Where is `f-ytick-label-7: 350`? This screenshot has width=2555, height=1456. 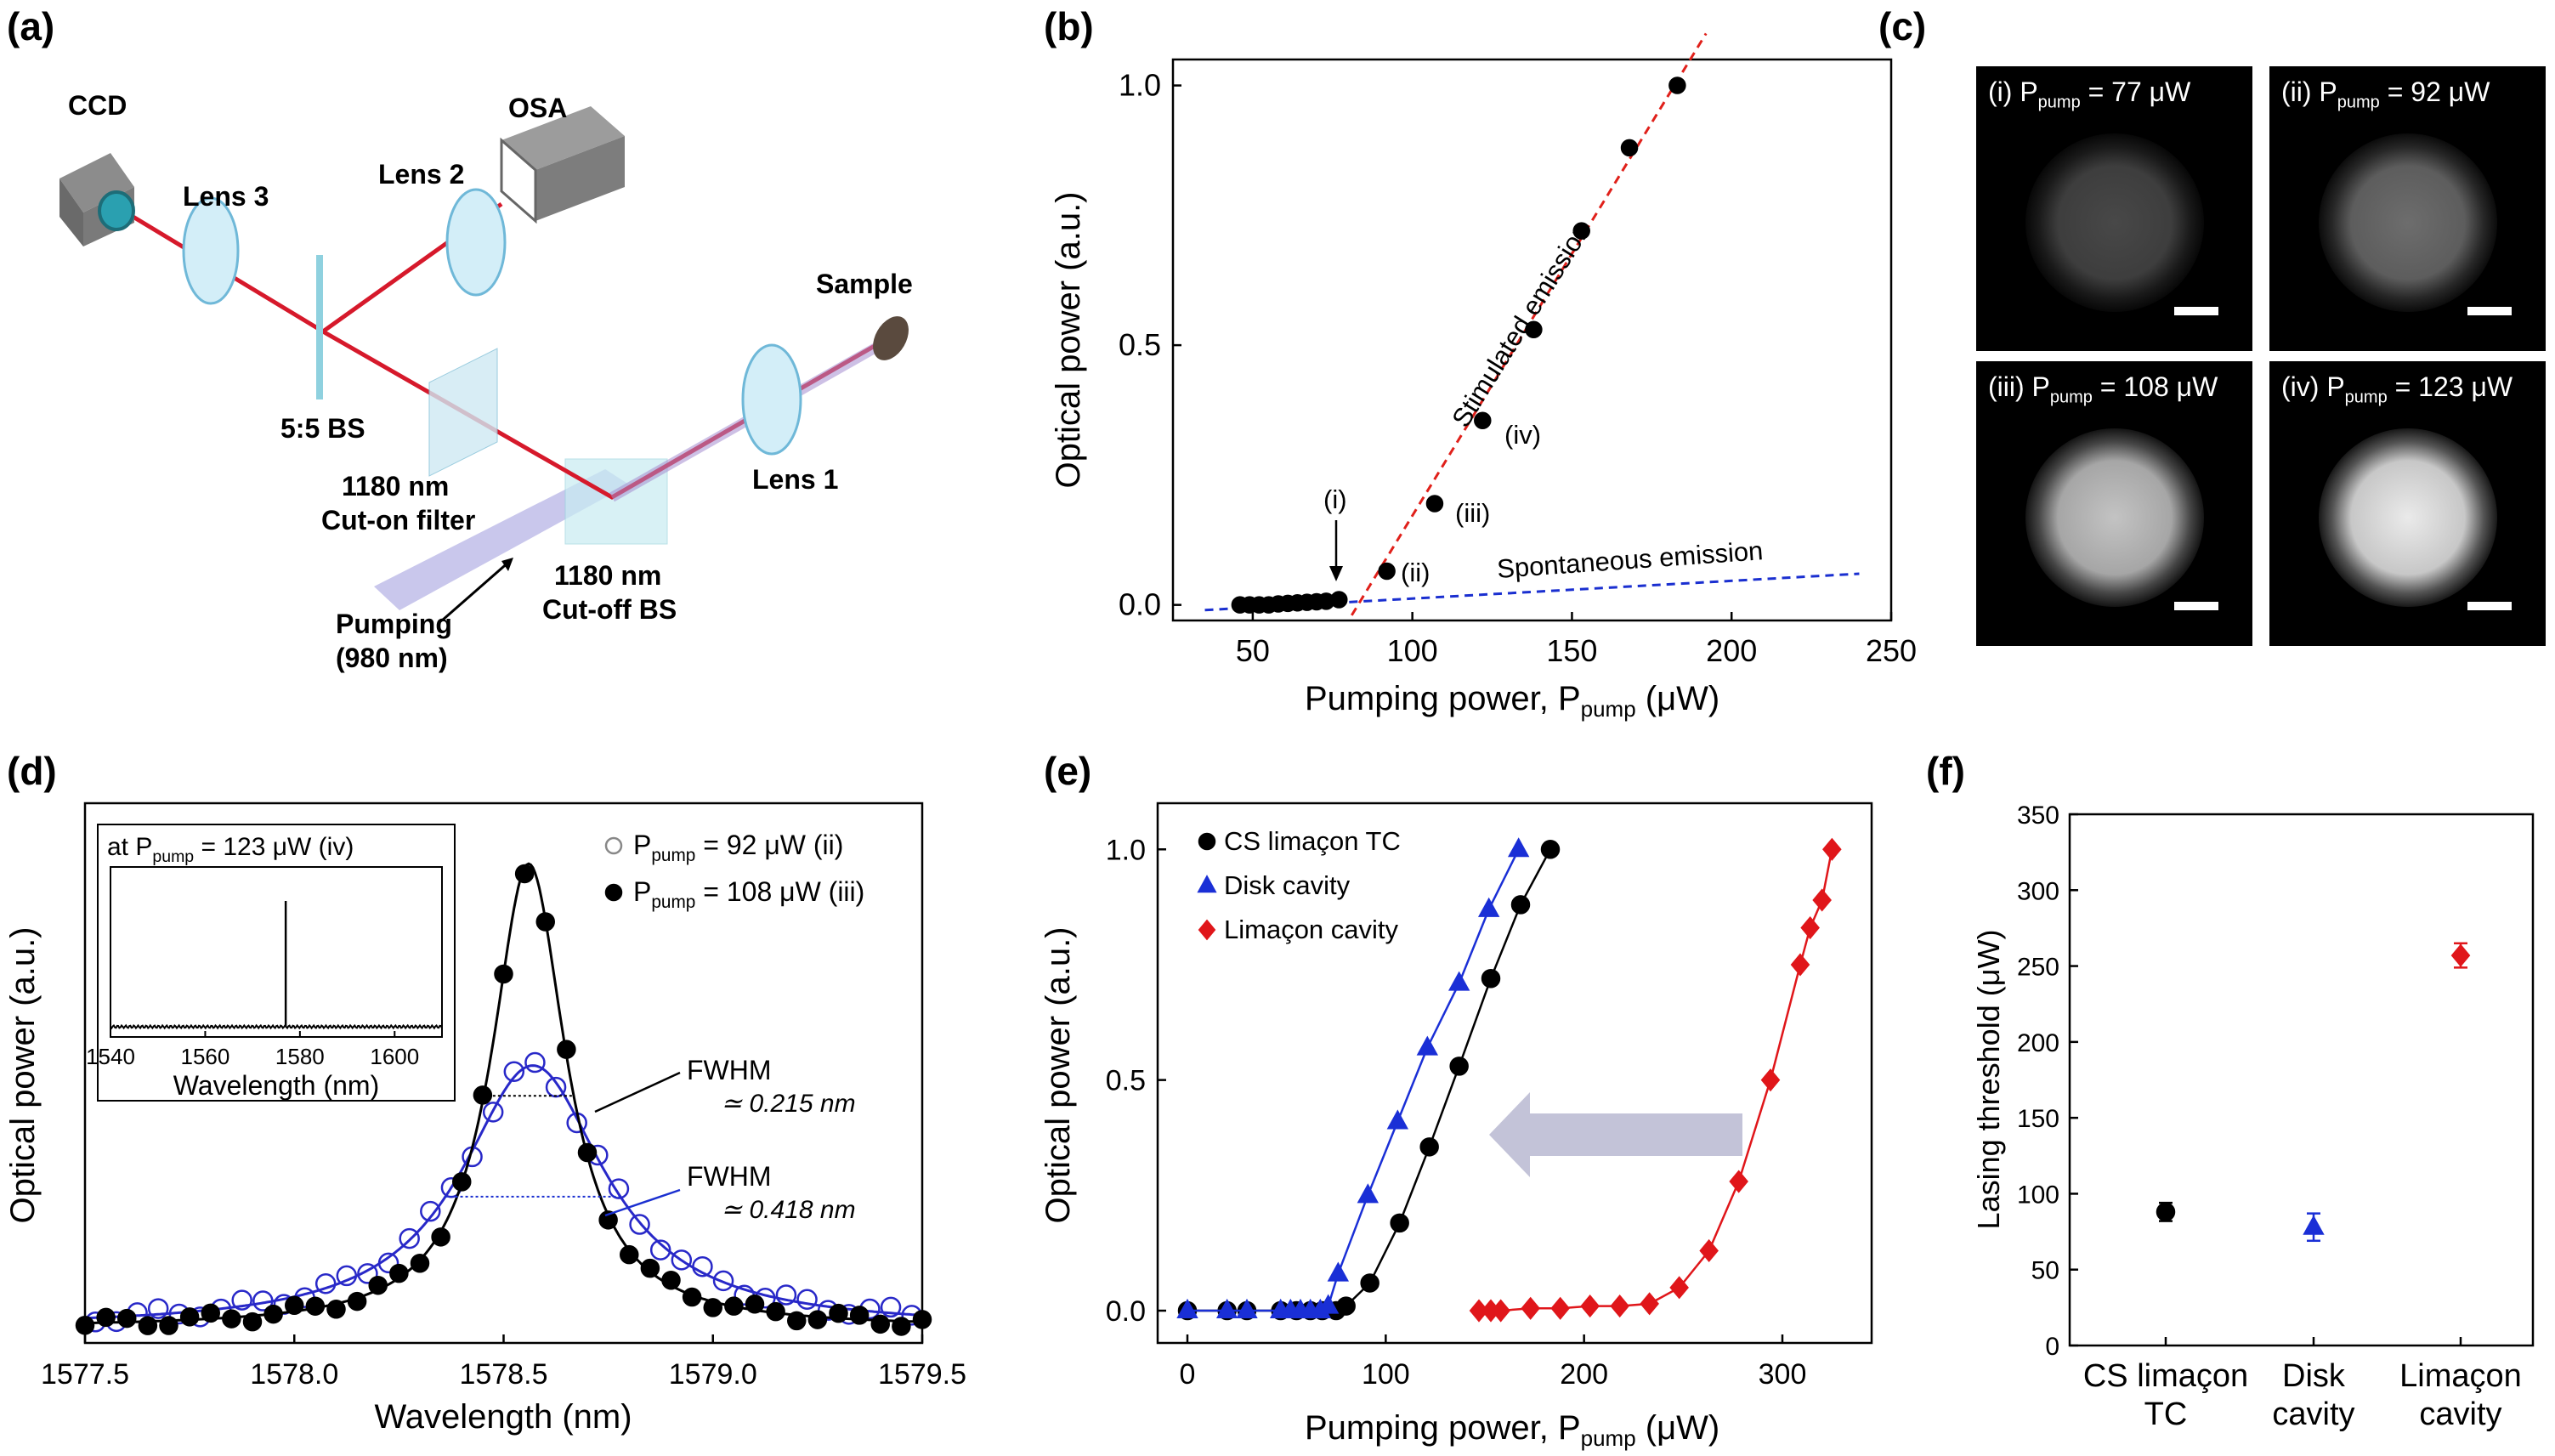 f-ytick-label-7: 350 is located at coordinates (2038, 816).